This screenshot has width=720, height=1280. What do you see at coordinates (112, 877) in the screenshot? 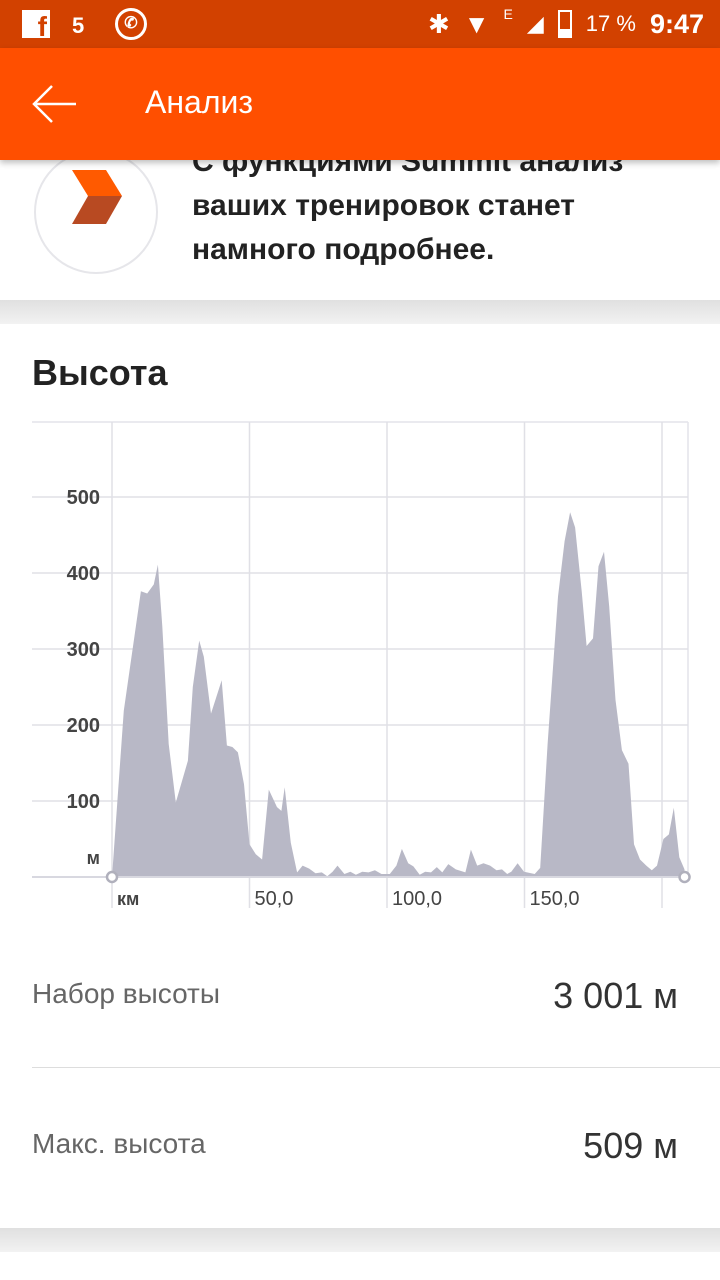
I see `range-start-handle` at bounding box center [112, 877].